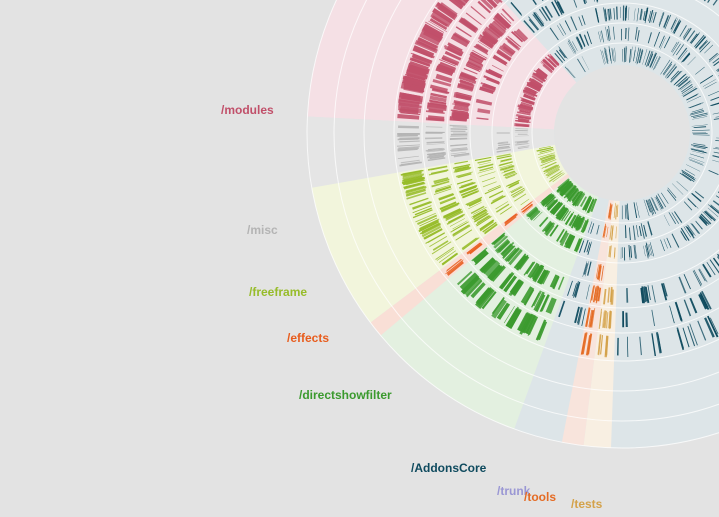 This screenshot has height=517, width=719. What do you see at coordinates (587, 504) in the screenshot?
I see `label-tests: /tests` at bounding box center [587, 504].